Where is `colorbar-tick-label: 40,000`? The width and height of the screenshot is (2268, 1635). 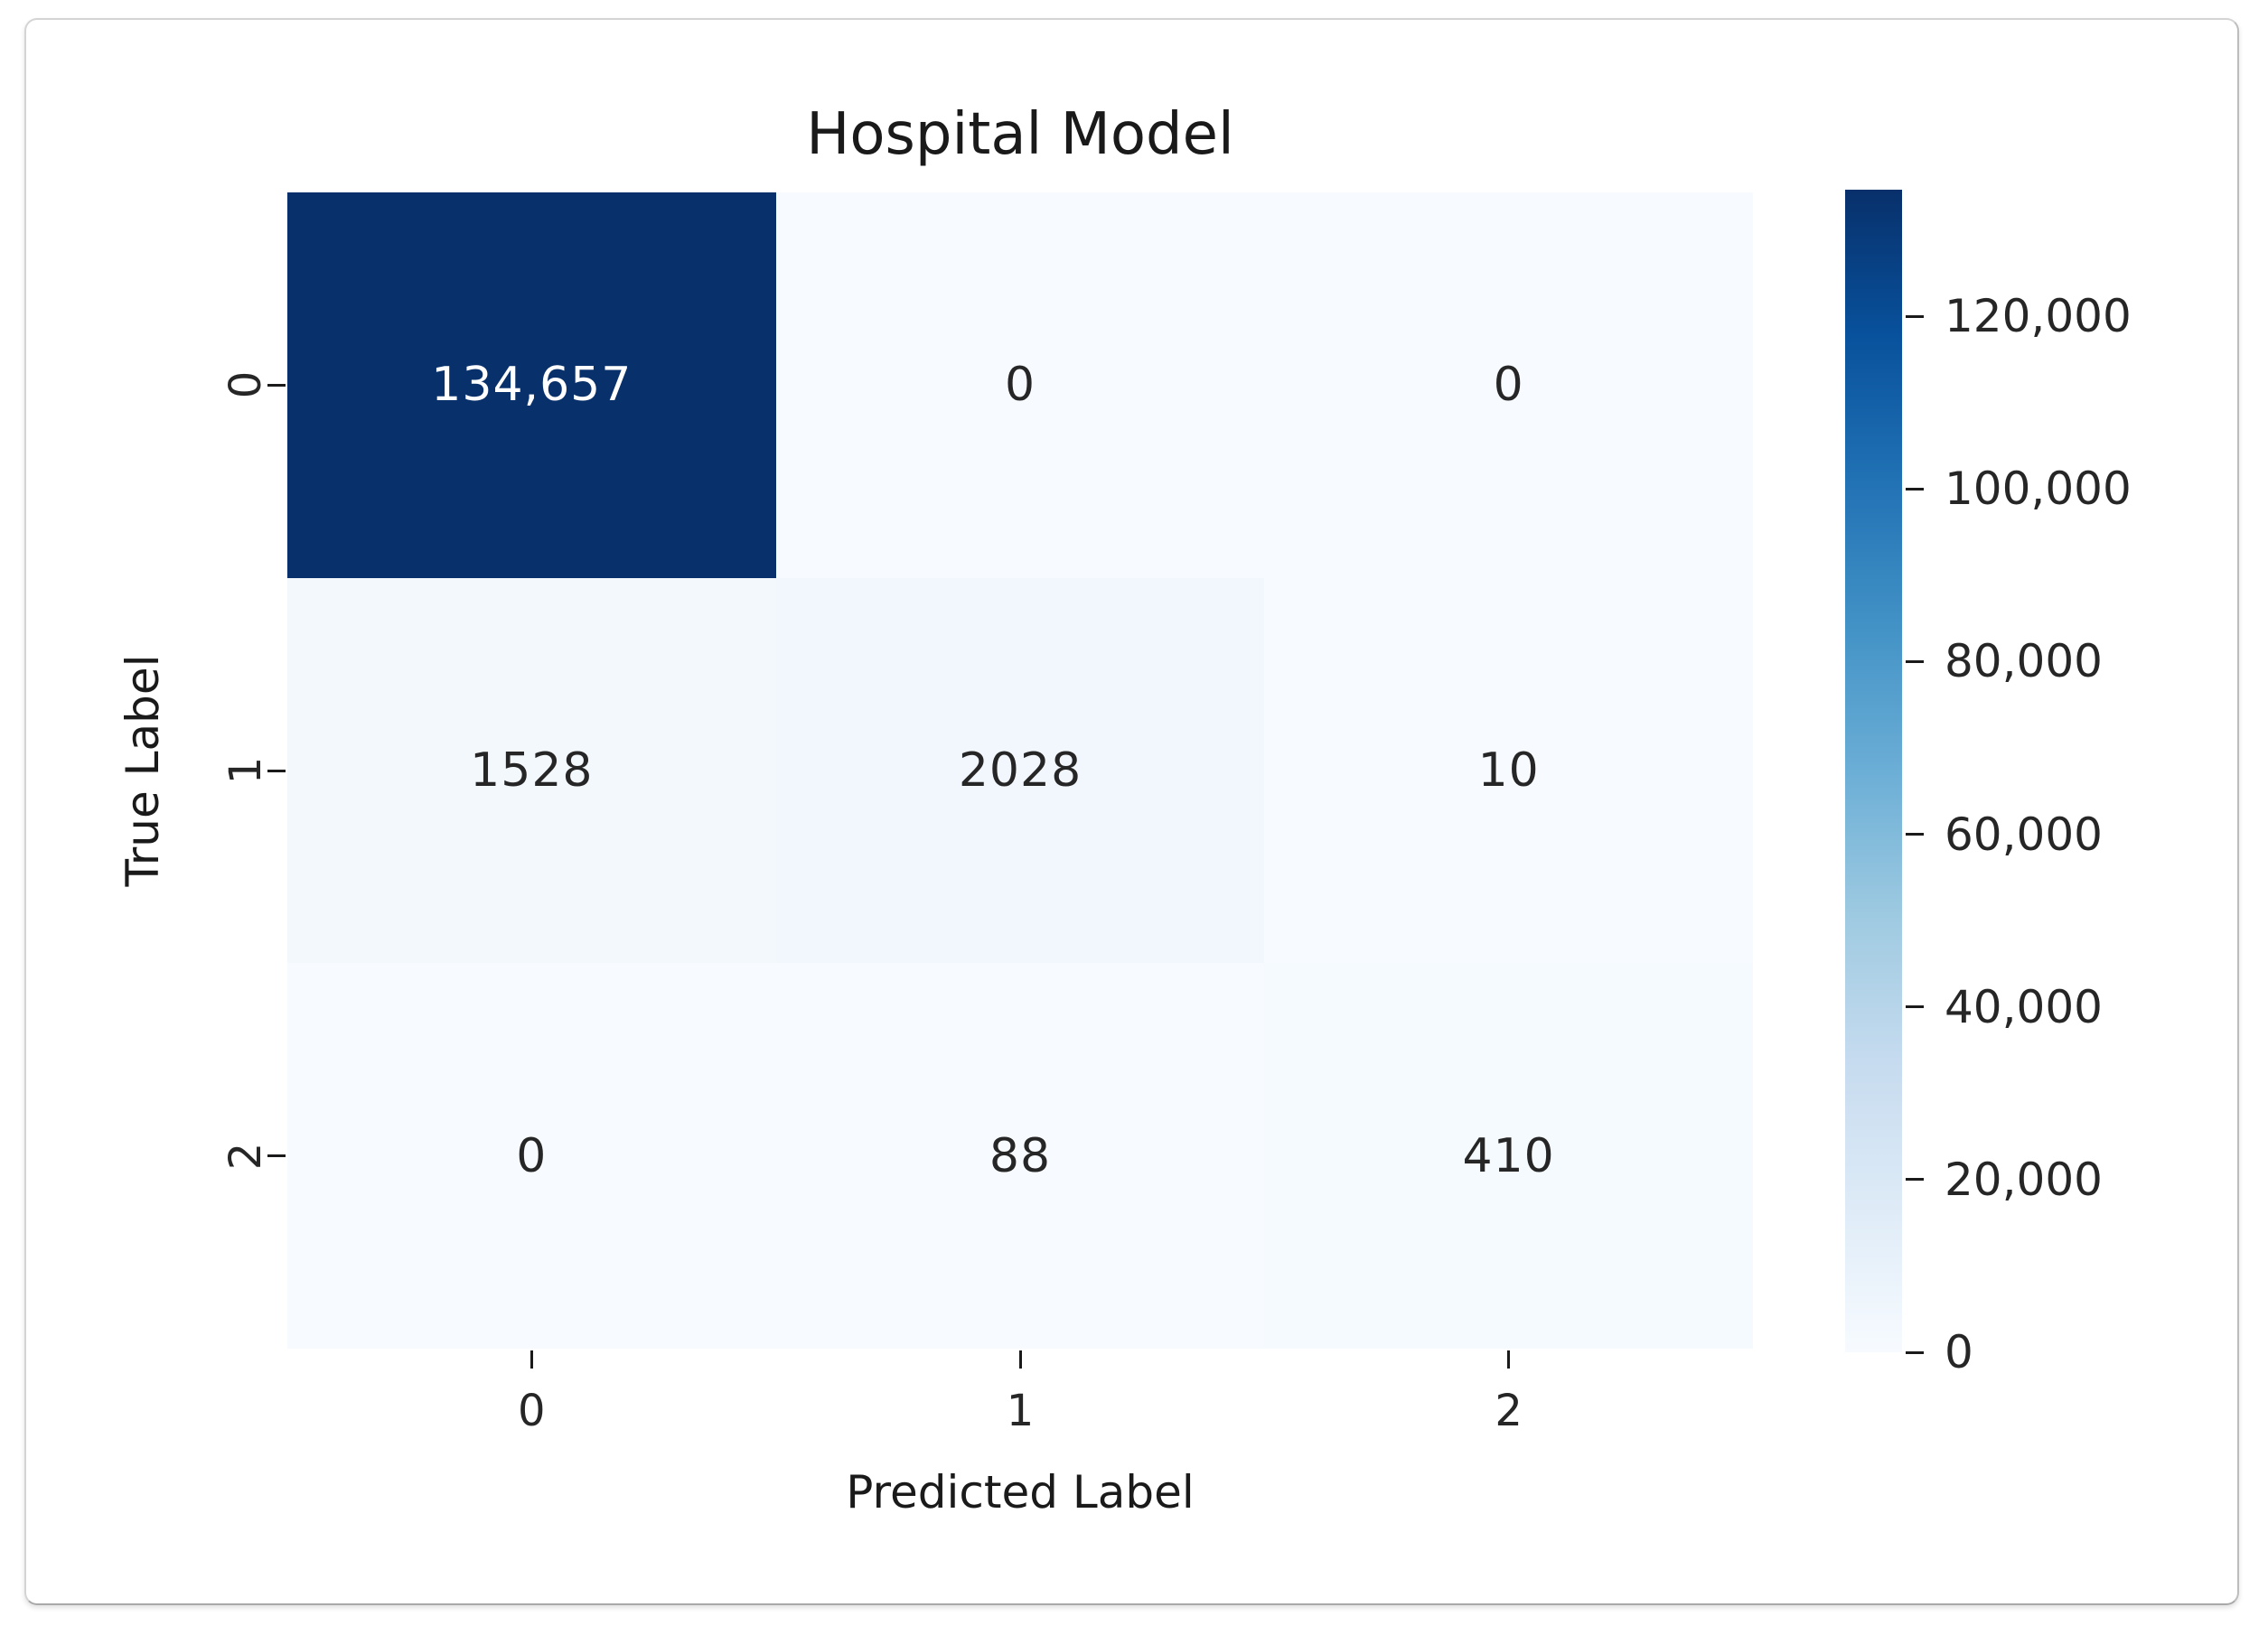 colorbar-tick-label: 40,000 is located at coordinates (2024, 1006).